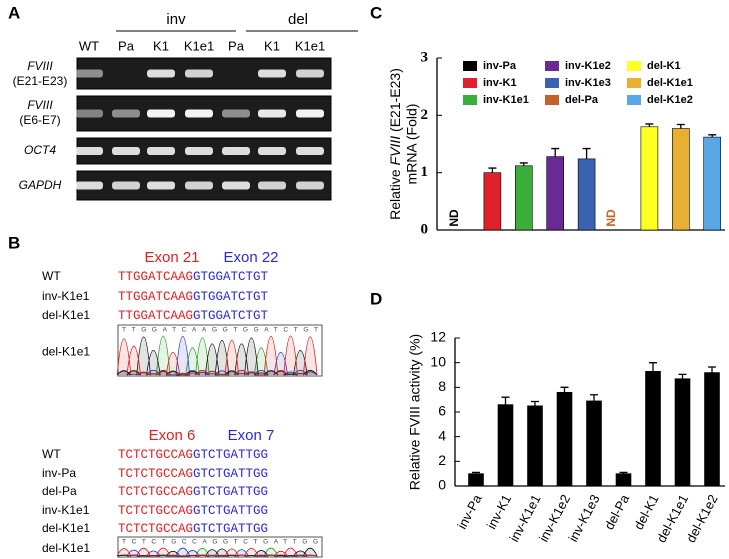  Describe the element at coordinates (126, 45) in the screenshot. I see `lane-label: Pa` at that location.